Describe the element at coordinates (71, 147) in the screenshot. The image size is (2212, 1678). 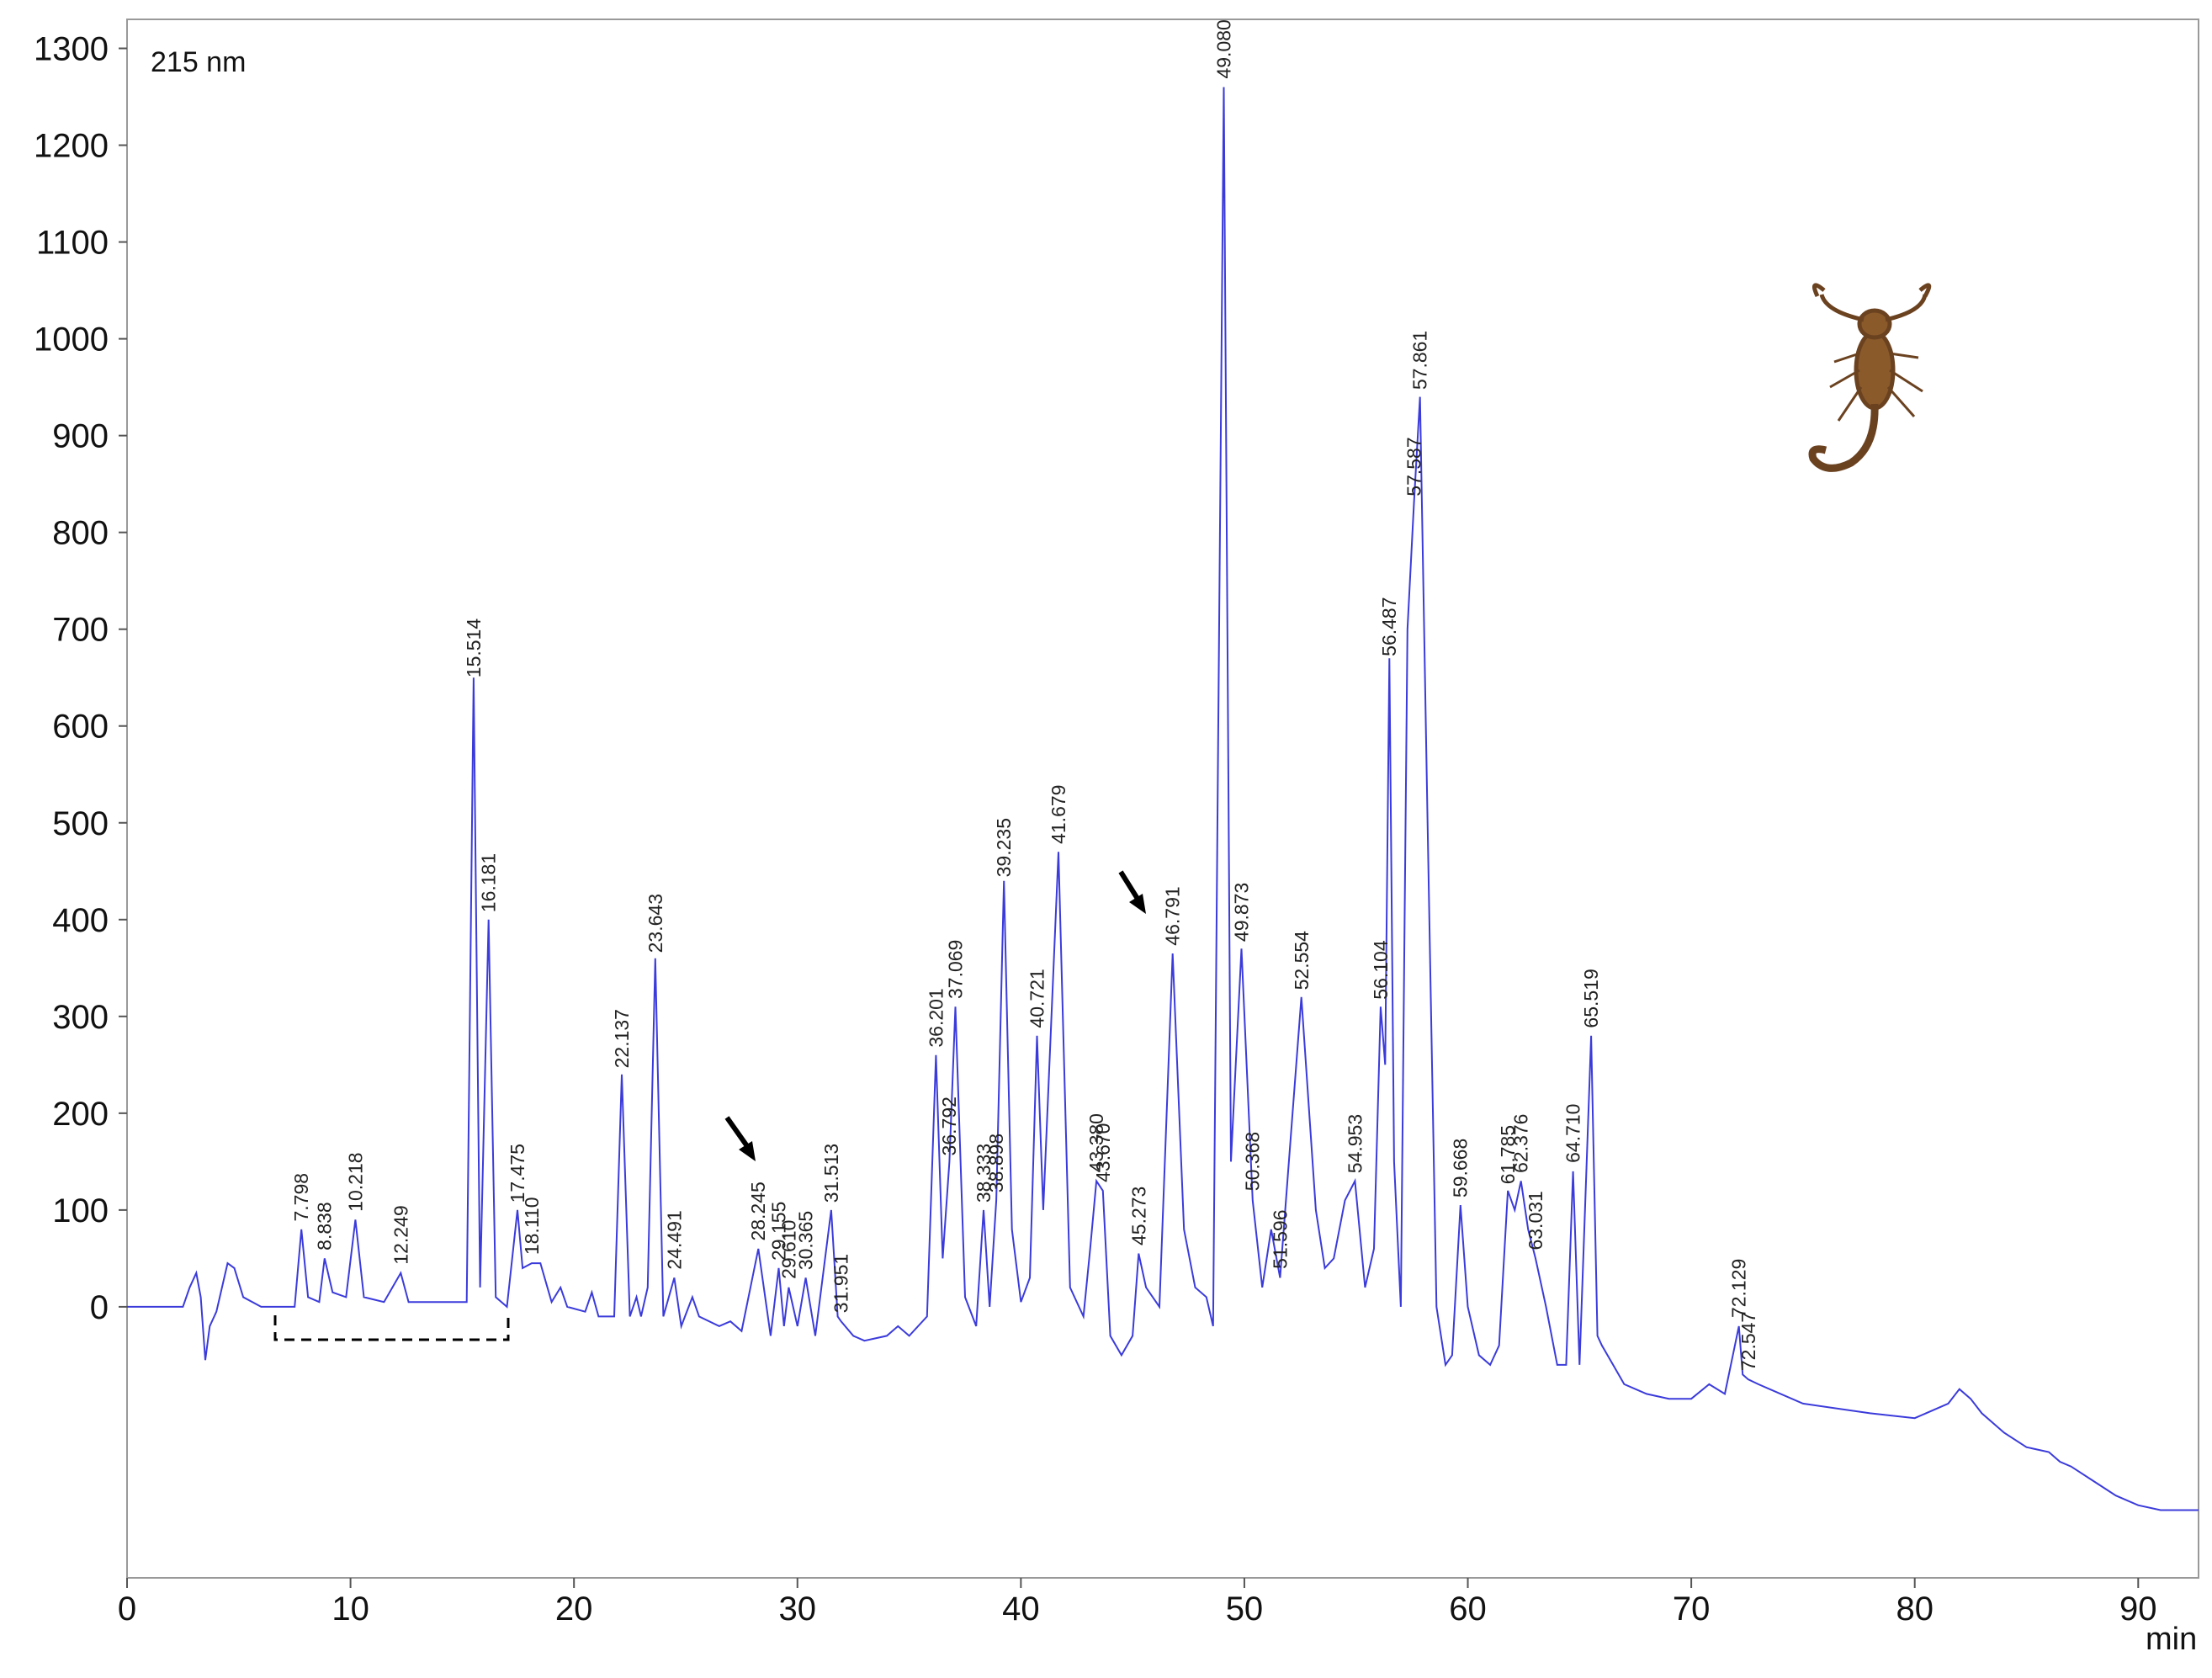
I see `y-tick-label: 1200` at that location.